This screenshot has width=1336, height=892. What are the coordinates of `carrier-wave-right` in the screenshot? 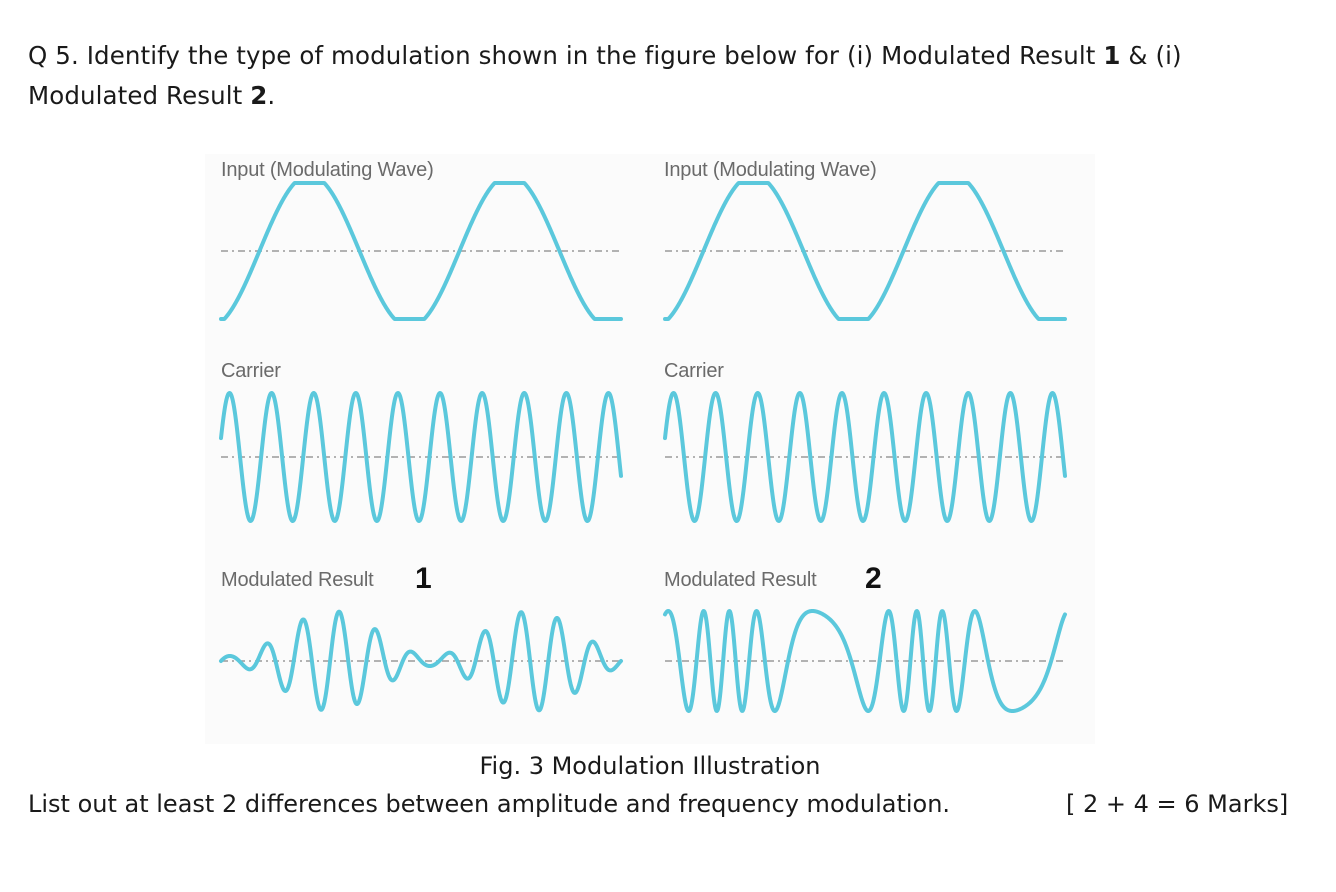 It's located at (865, 457).